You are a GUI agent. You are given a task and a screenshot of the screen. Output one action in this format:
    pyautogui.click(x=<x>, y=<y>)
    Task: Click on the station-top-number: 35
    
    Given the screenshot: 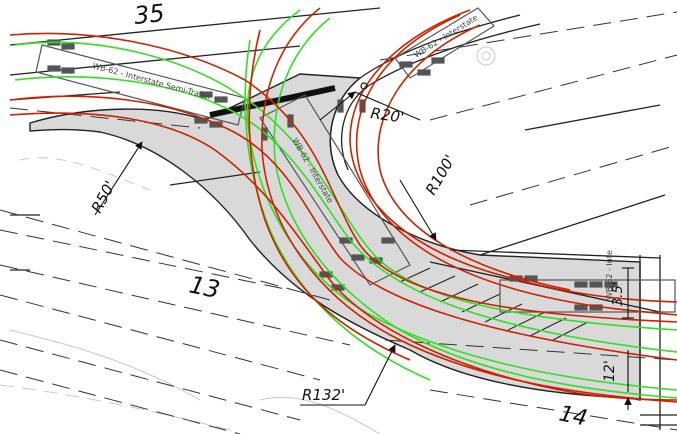 What is the action you would take?
    pyautogui.click(x=149, y=15)
    